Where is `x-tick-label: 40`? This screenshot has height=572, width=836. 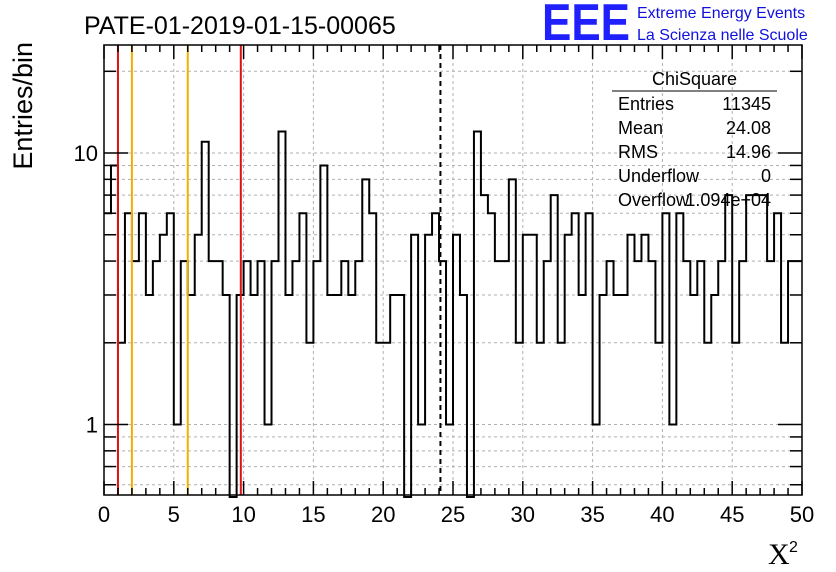 x-tick-label: 40 is located at coordinates (662, 514).